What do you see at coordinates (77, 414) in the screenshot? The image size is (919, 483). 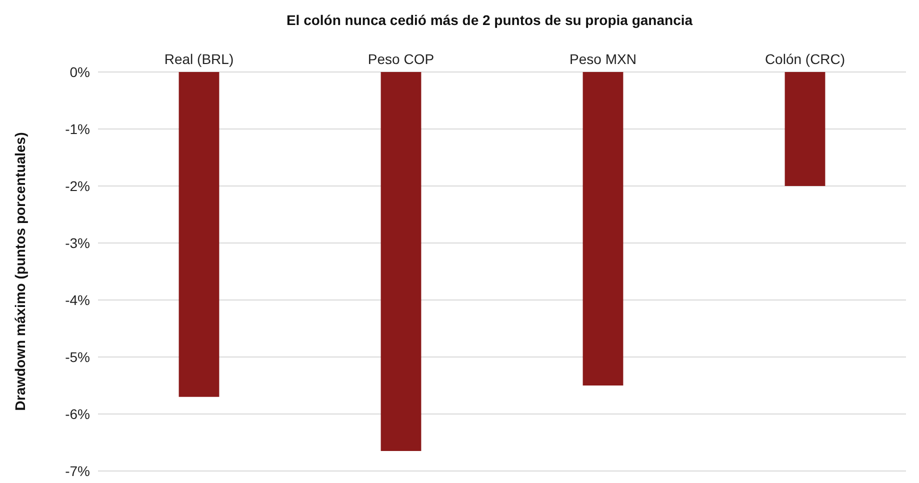 I see `y-tick-label: -6%` at bounding box center [77, 414].